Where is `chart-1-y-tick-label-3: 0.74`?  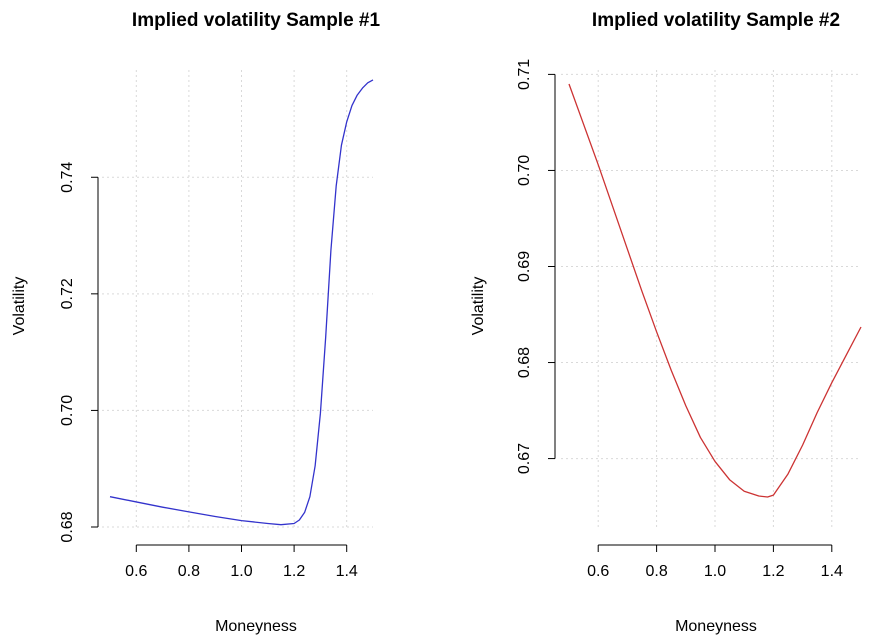 chart-1-y-tick-label-3: 0.74 is located at coordinates (67, 177).